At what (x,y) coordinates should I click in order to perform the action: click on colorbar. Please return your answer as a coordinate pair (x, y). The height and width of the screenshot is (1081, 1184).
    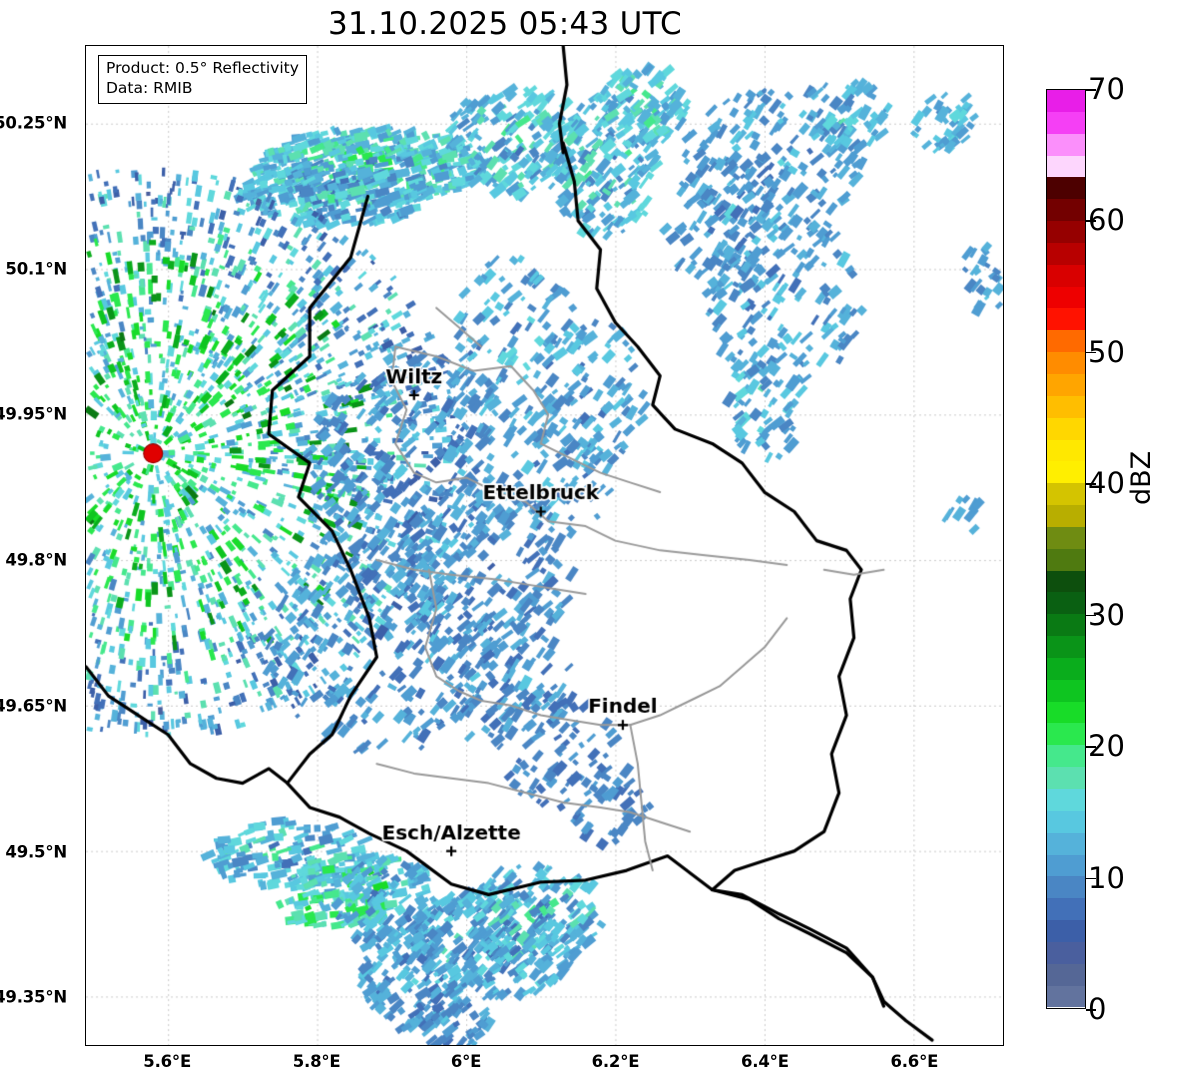
    Looking at the image, I should click on (1066, 549).